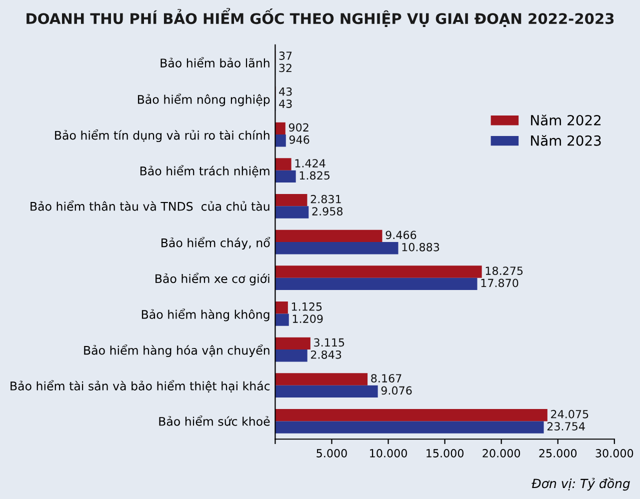 This screenshot has height=499, width=640. I want to click on data-label: 1.424, so click(310, 163).